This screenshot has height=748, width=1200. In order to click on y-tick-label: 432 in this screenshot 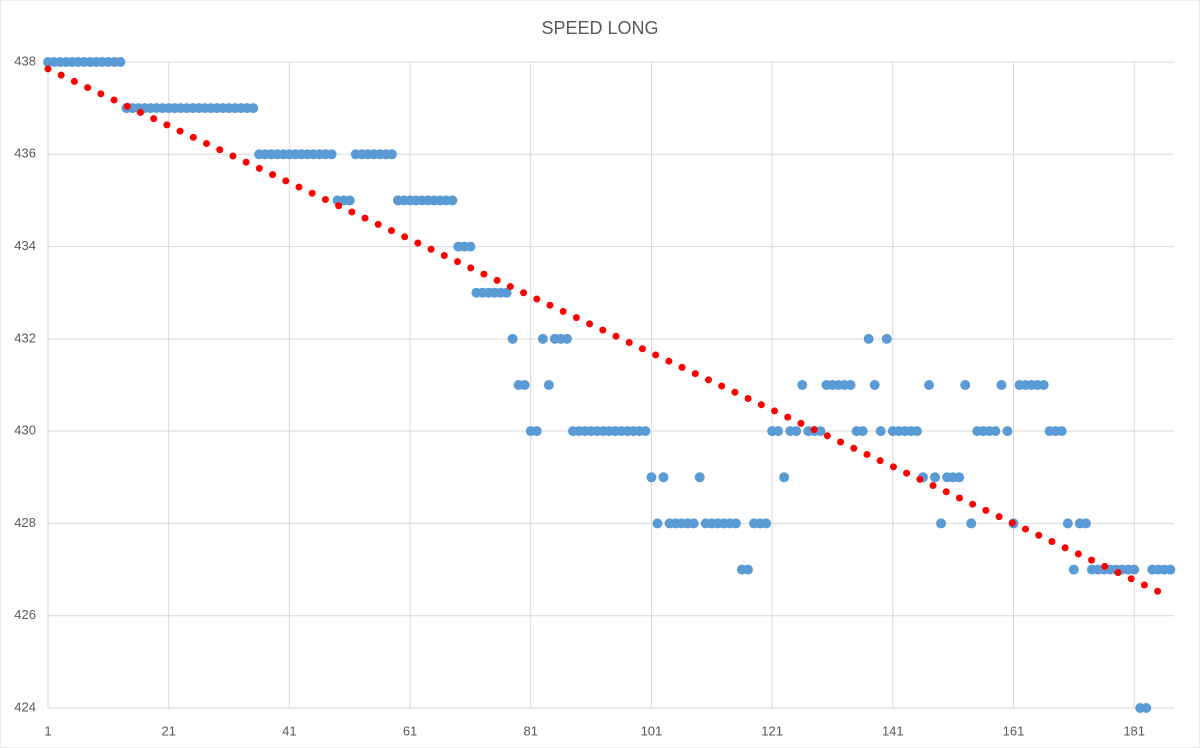, I will do `click(25, 337)`.